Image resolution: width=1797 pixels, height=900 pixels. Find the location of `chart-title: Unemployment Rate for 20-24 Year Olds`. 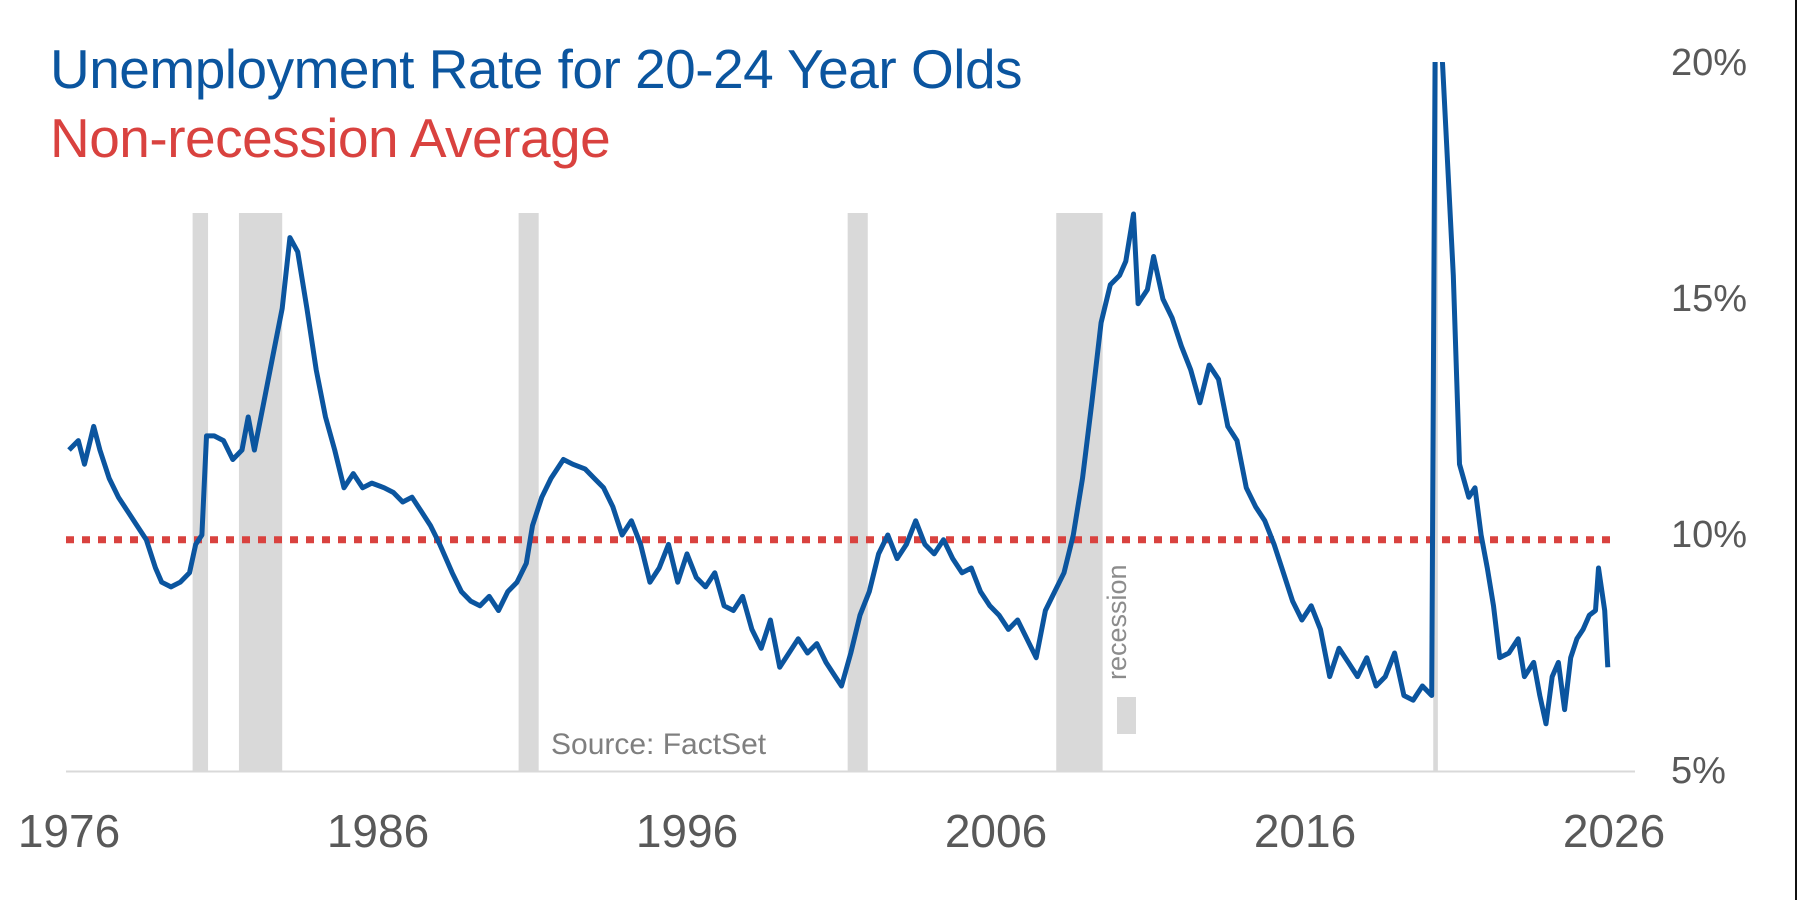

chart-title: Unemployment Rate for 20-24 Year Olds is located at coordinates (536, 69).